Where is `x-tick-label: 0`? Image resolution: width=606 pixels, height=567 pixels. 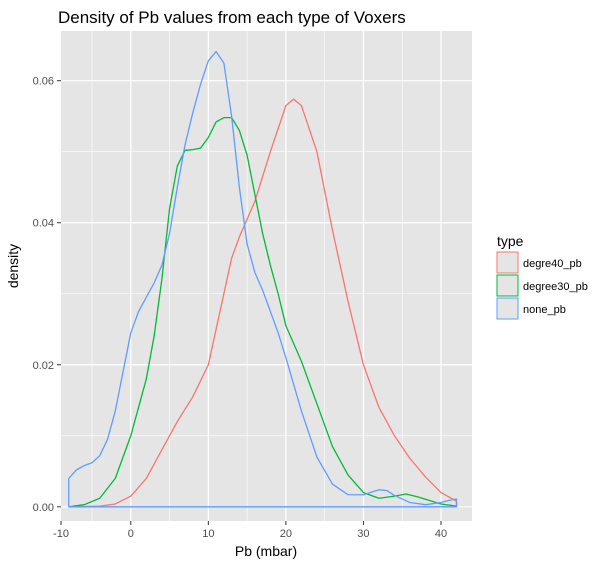 x-tick-label: 0 is located at coordinates (131, 534).